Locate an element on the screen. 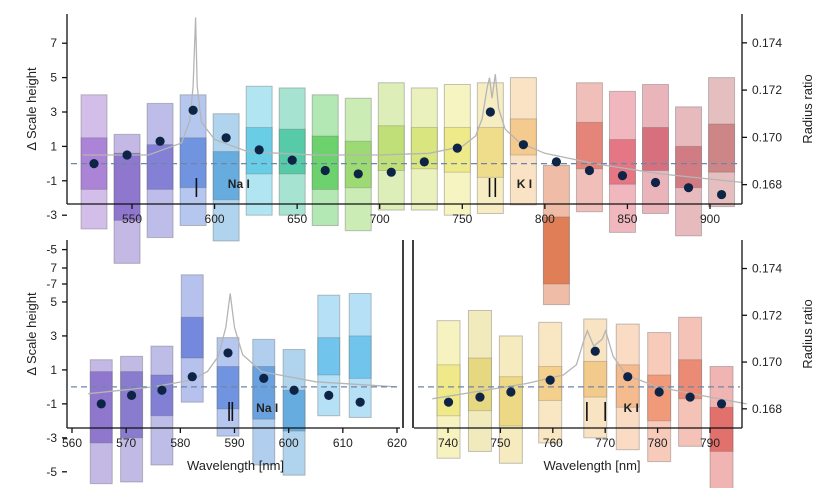 The image size is (831, 493). x-tick-label: 770 is located at coordinates (605, 443).